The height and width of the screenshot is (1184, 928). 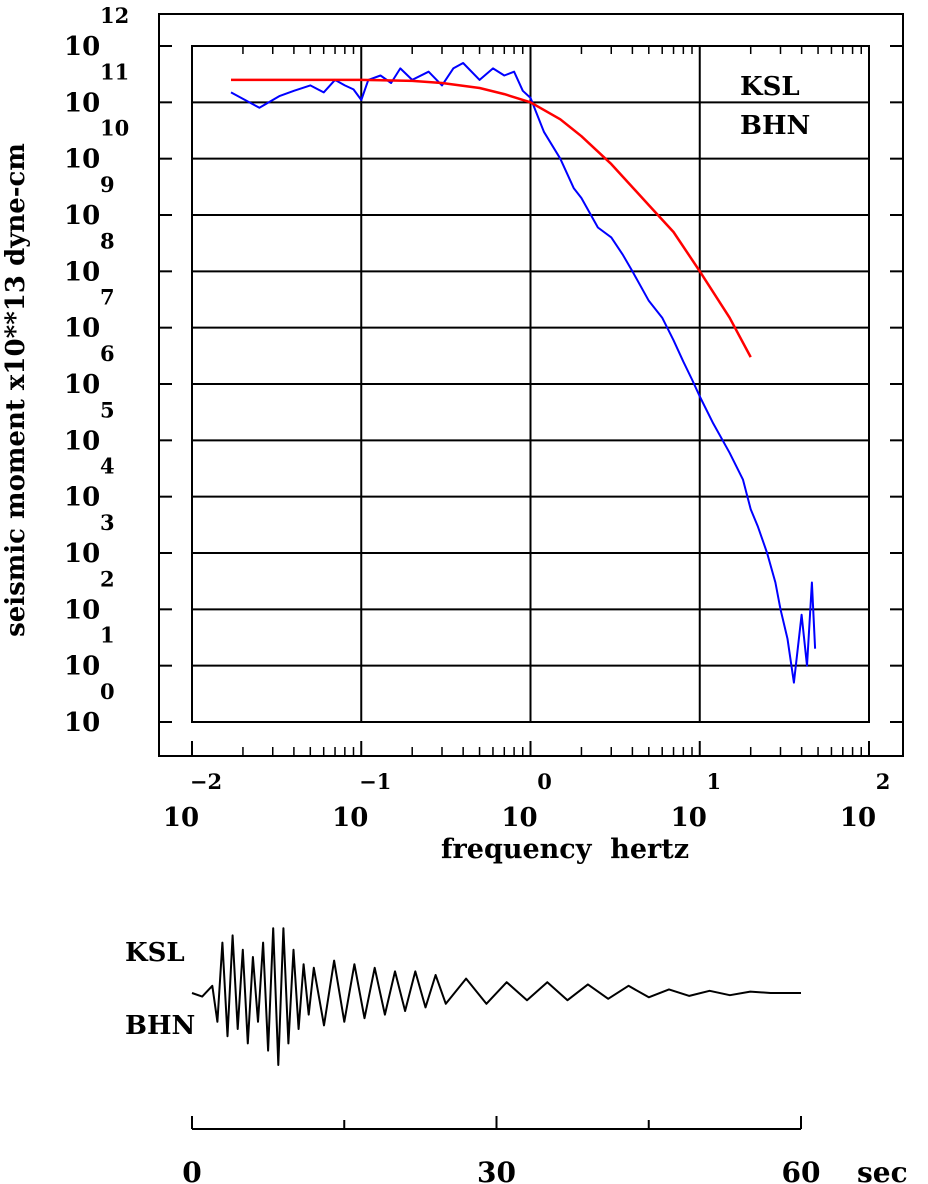 What do you see at coordinates (883, 781) in the screenshot?
I see `x-tick-exponent: 2` at bounding box center [883, 781].